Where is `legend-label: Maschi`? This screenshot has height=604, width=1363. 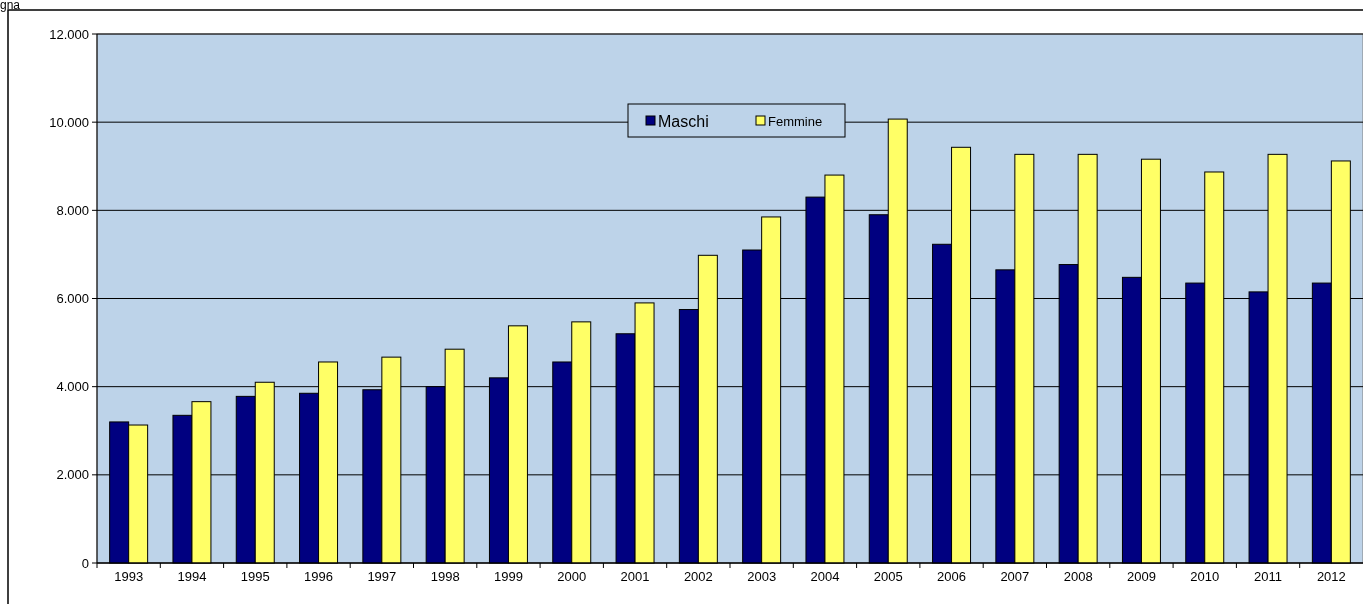
legend-label: Maschi is located at coordinates (683, 121).